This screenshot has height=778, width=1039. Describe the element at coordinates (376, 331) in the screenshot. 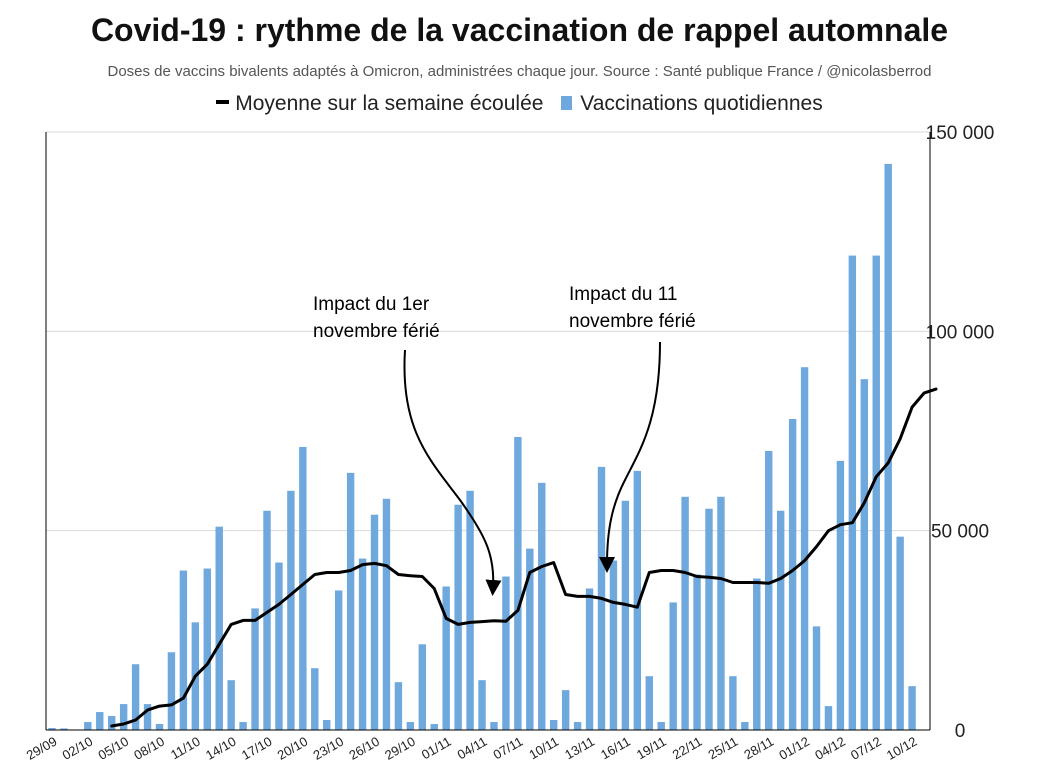

I see `annotation-1-line2: novembre férié` at that location.